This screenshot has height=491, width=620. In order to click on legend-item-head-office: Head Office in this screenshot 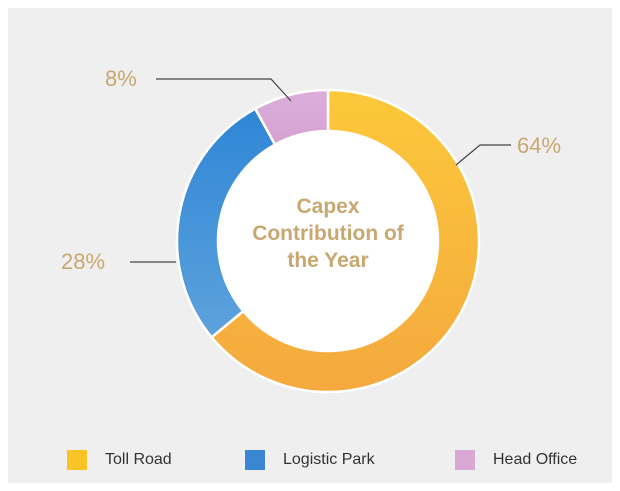, I will do `click(516, 460)`.